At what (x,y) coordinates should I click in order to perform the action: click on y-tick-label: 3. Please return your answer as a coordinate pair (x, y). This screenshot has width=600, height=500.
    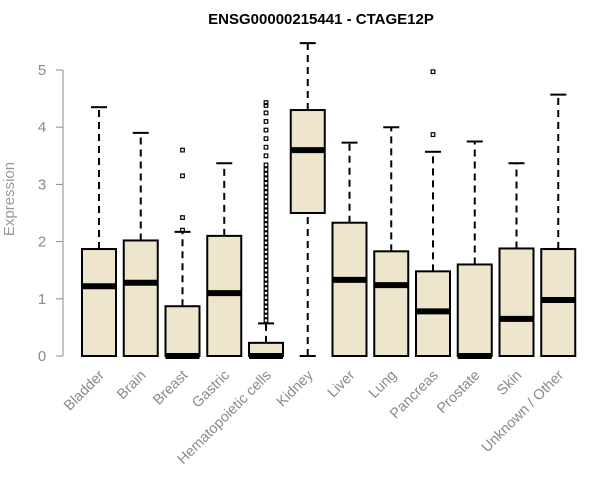
    Looking at the image, I should click on (42, 184).